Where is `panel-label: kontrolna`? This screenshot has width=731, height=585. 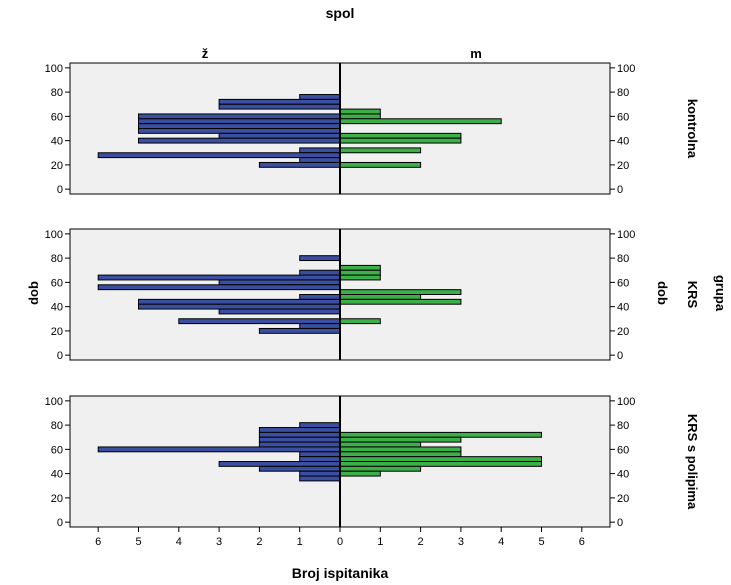
panel-label: kontrolna is located at coordinates (692, 129).